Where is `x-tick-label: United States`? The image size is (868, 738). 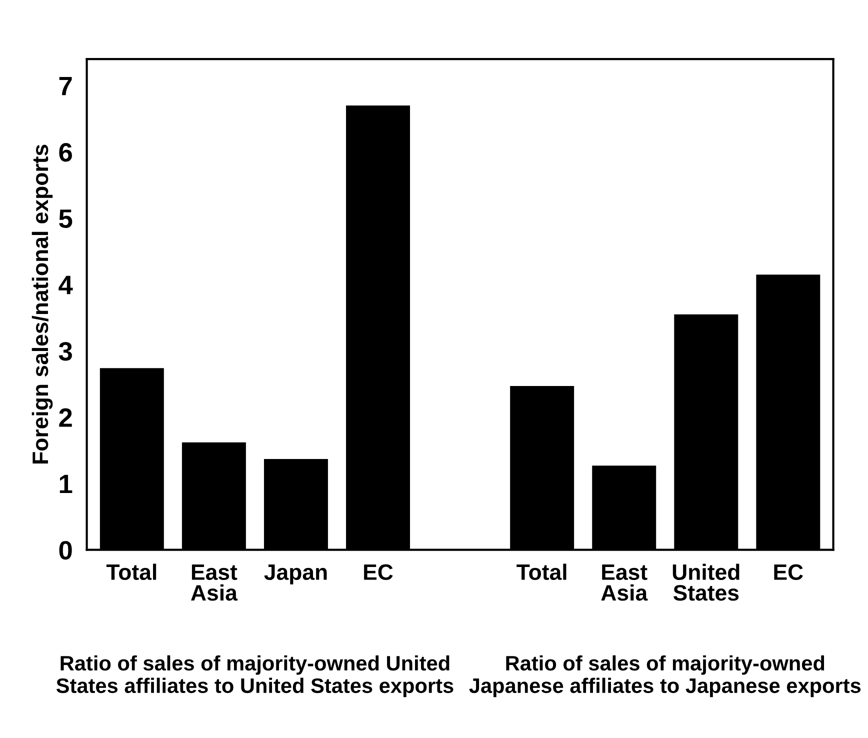 x-tick-label: United States is located at coordinates (706, 582).